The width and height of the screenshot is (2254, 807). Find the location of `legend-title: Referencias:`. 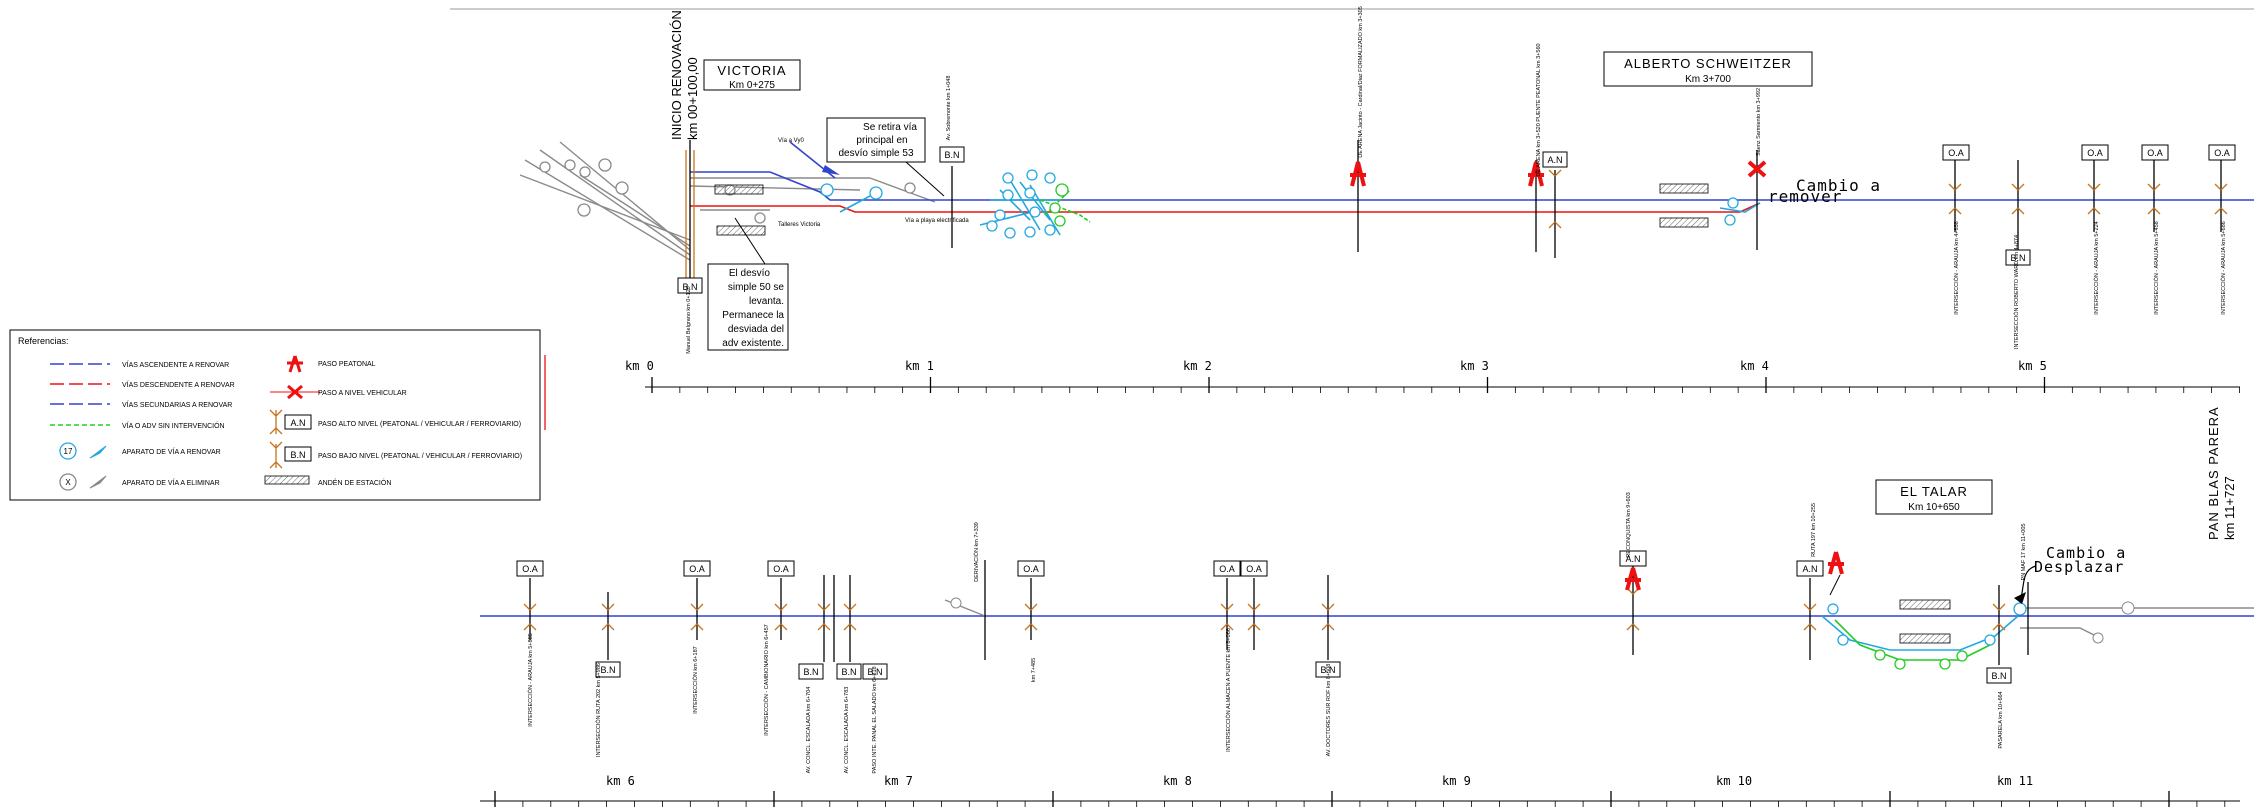

legend-title: Referencias: is located at coordinates (43, 341).